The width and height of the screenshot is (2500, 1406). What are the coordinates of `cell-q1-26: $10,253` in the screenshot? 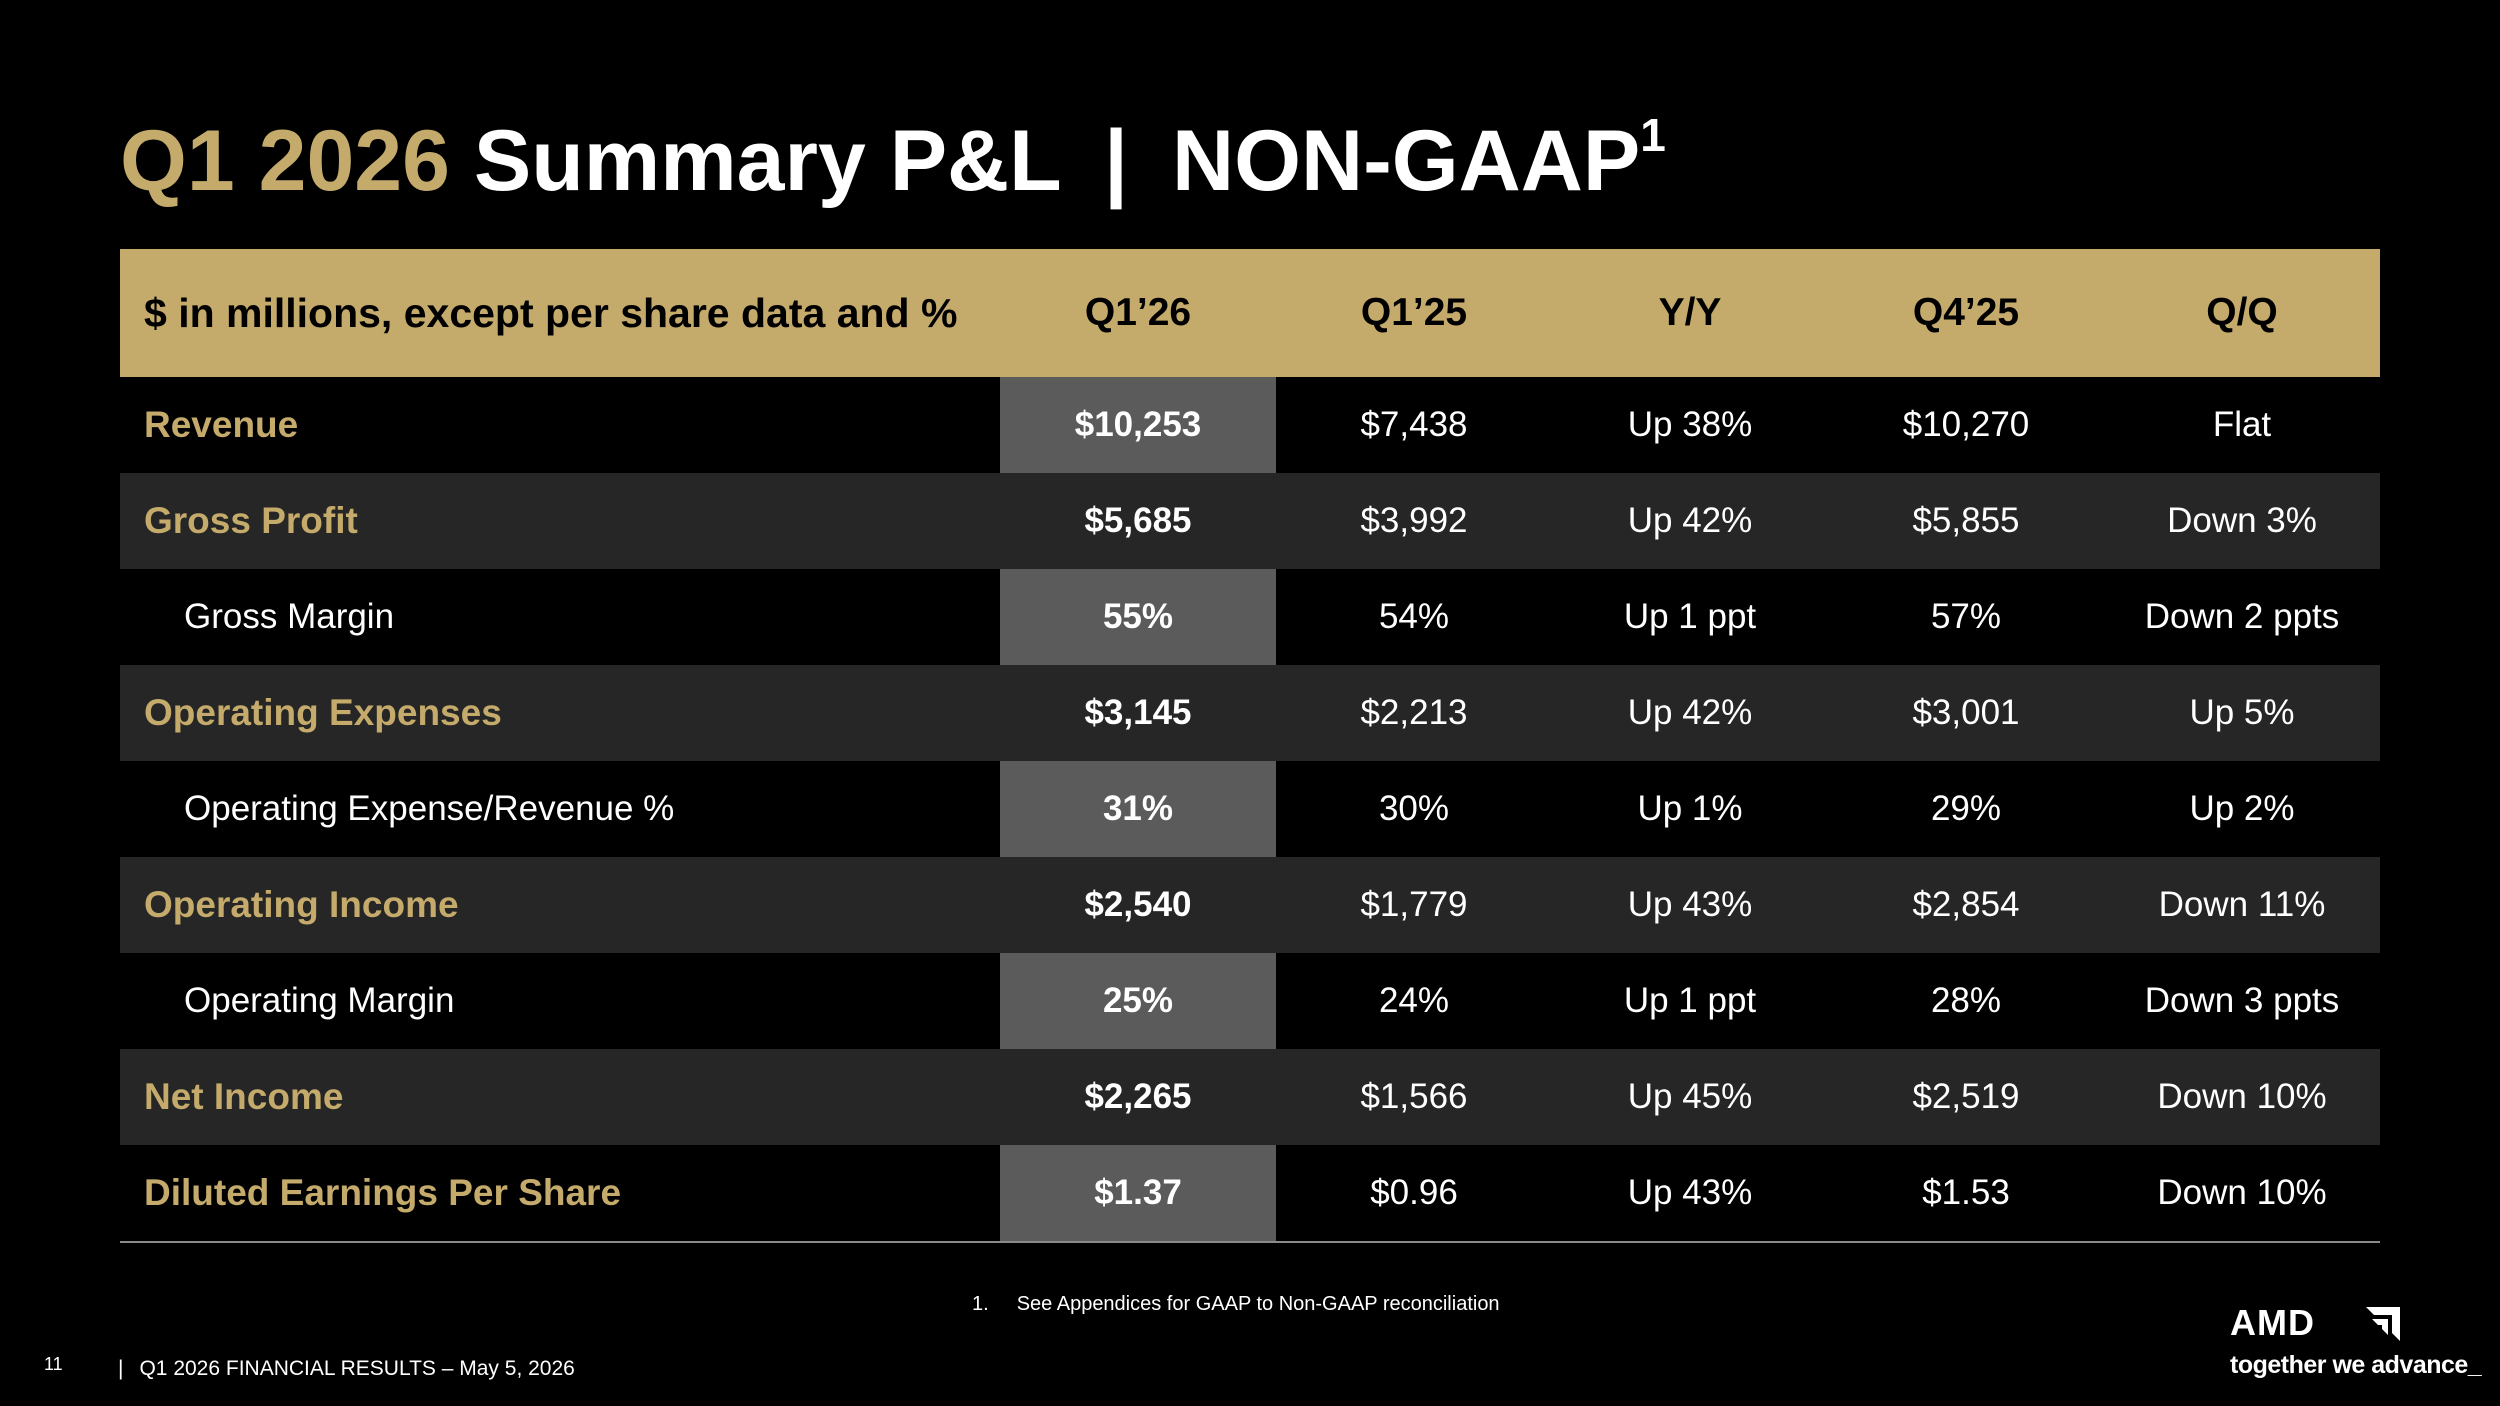 It's located at (1138, 424).